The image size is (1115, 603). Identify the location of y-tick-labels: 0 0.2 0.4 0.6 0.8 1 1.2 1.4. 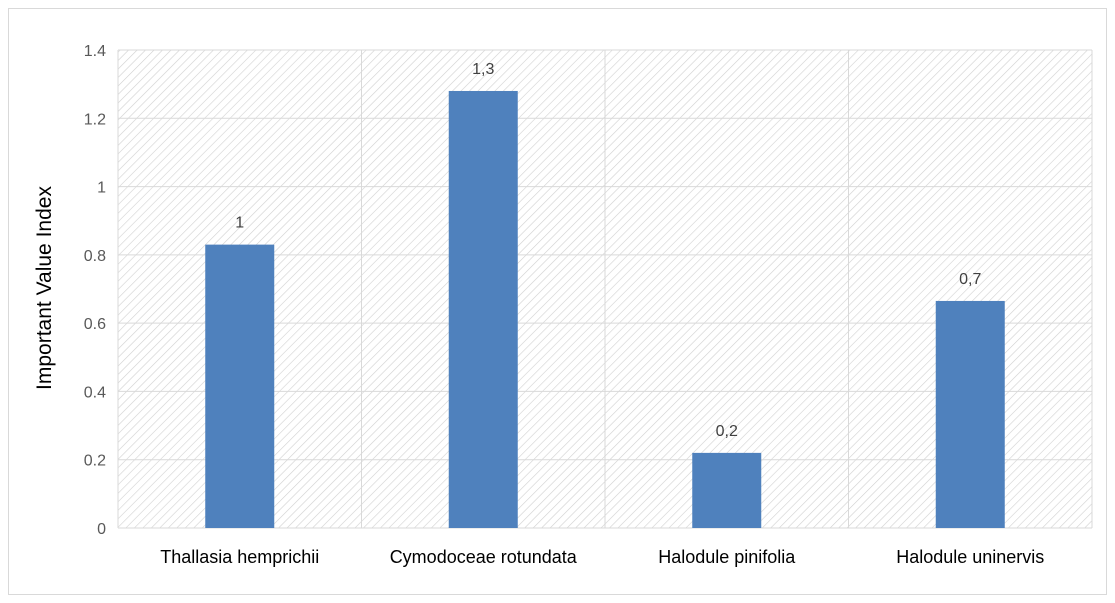
(95, 290).